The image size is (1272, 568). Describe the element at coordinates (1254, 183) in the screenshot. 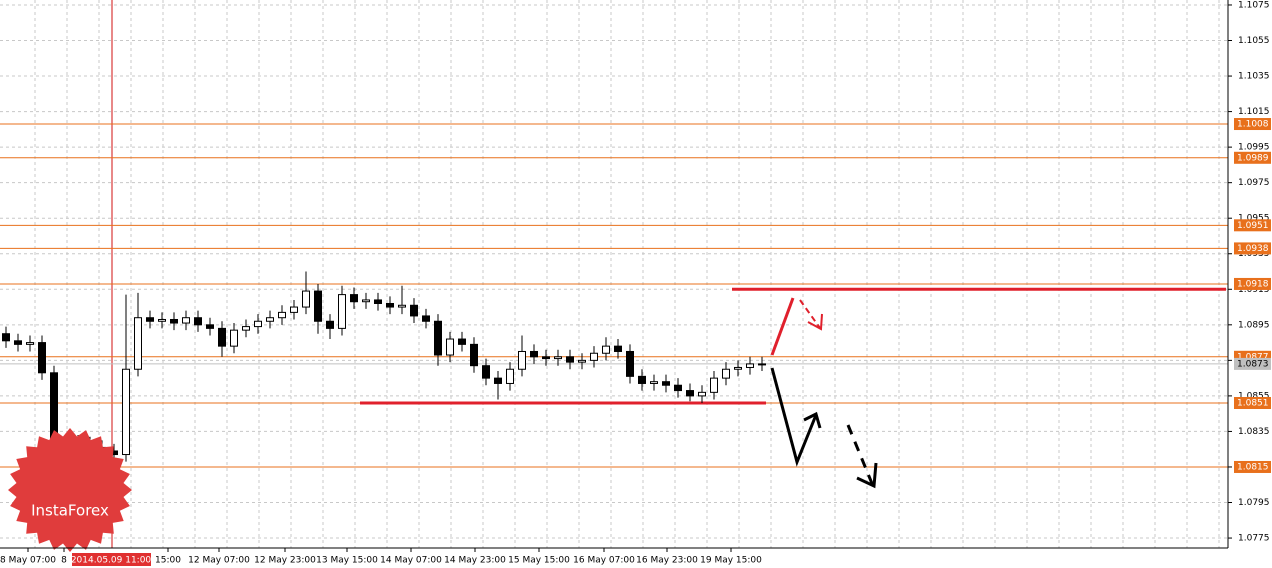

I see `y-tick-label: 1.0975` at that location.